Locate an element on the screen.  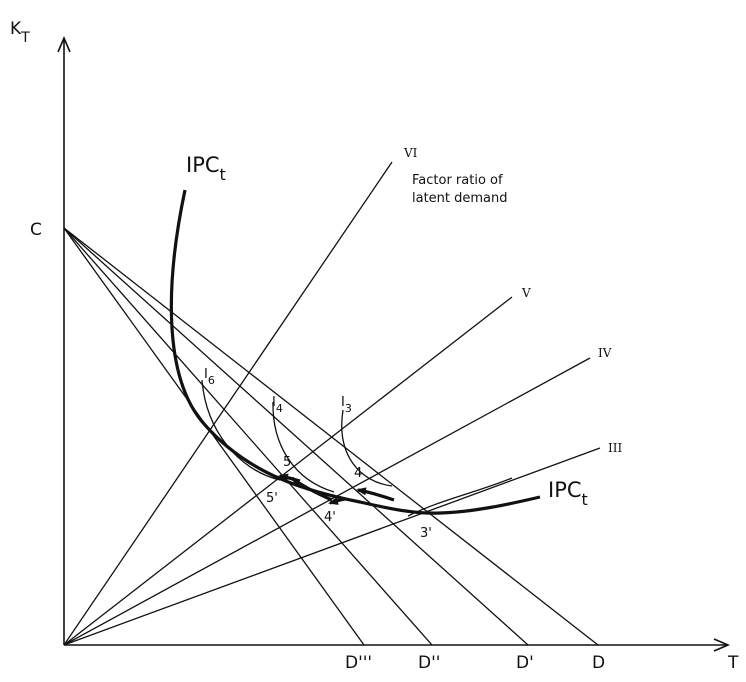
x-axis-label: T is located at coordinates (733, 663).